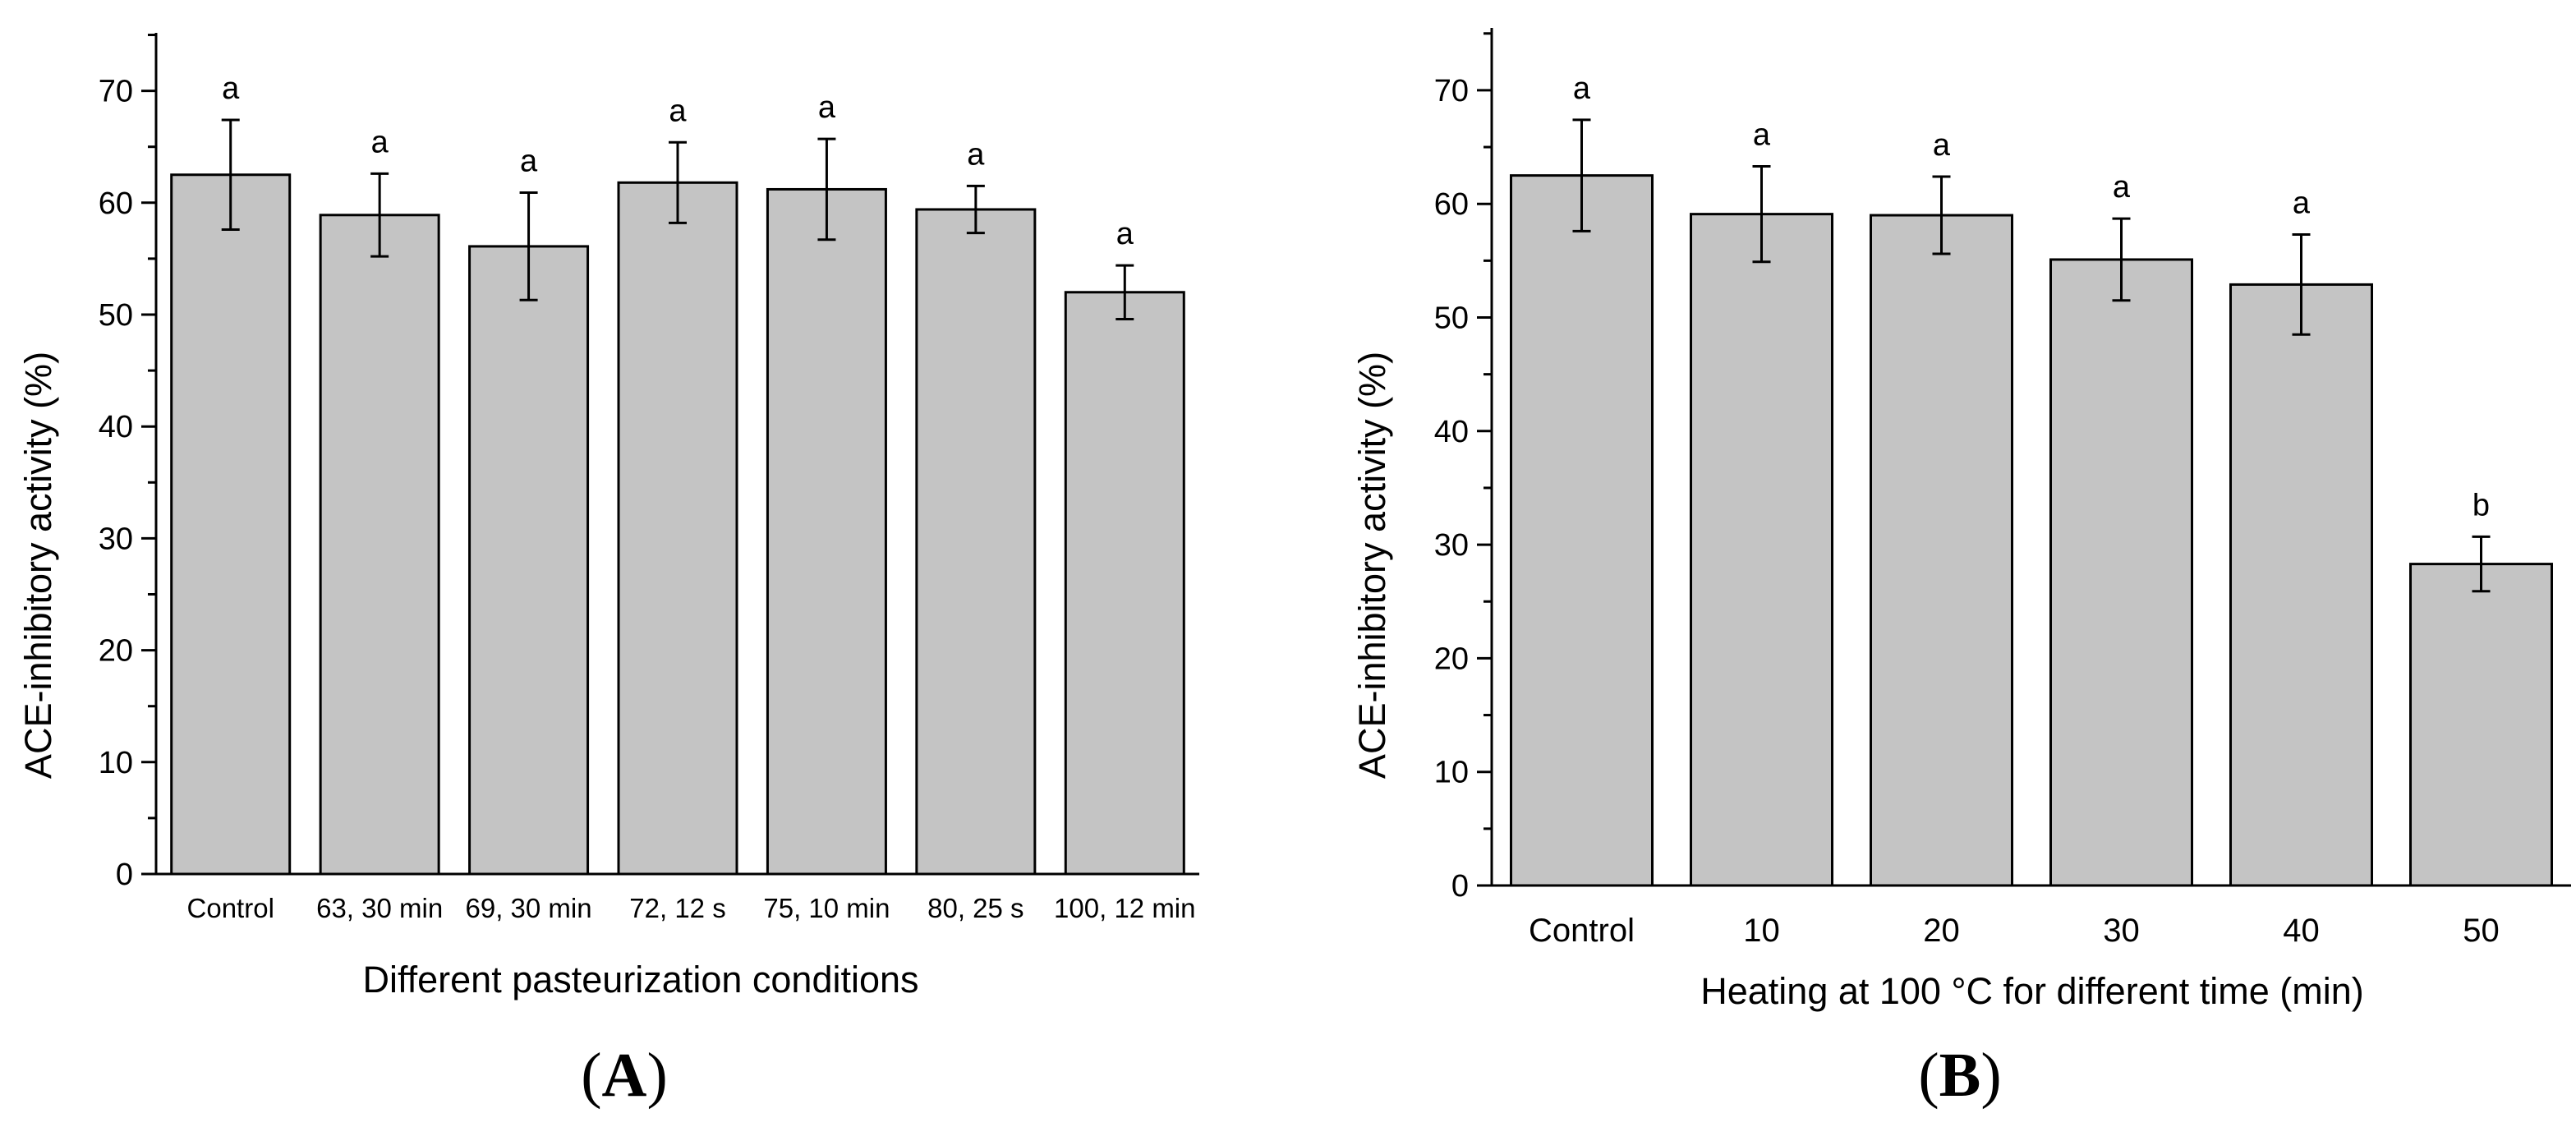 The image size is (2576, 1127). What do you see at coordinates (1762, 135) in the screenshot?
I see `significance-label-b-1: a` at bounding box center [1762, 135].